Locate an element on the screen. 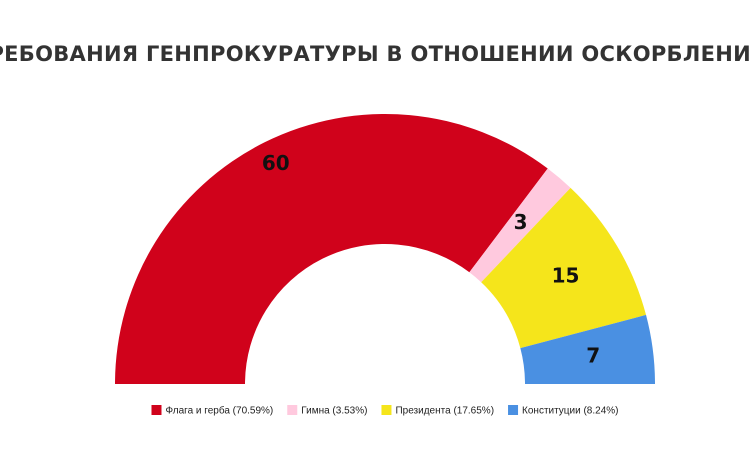 The image size is (750, 455). legend-label: Гимна (3.53%) is located at coordinates (334, 411).